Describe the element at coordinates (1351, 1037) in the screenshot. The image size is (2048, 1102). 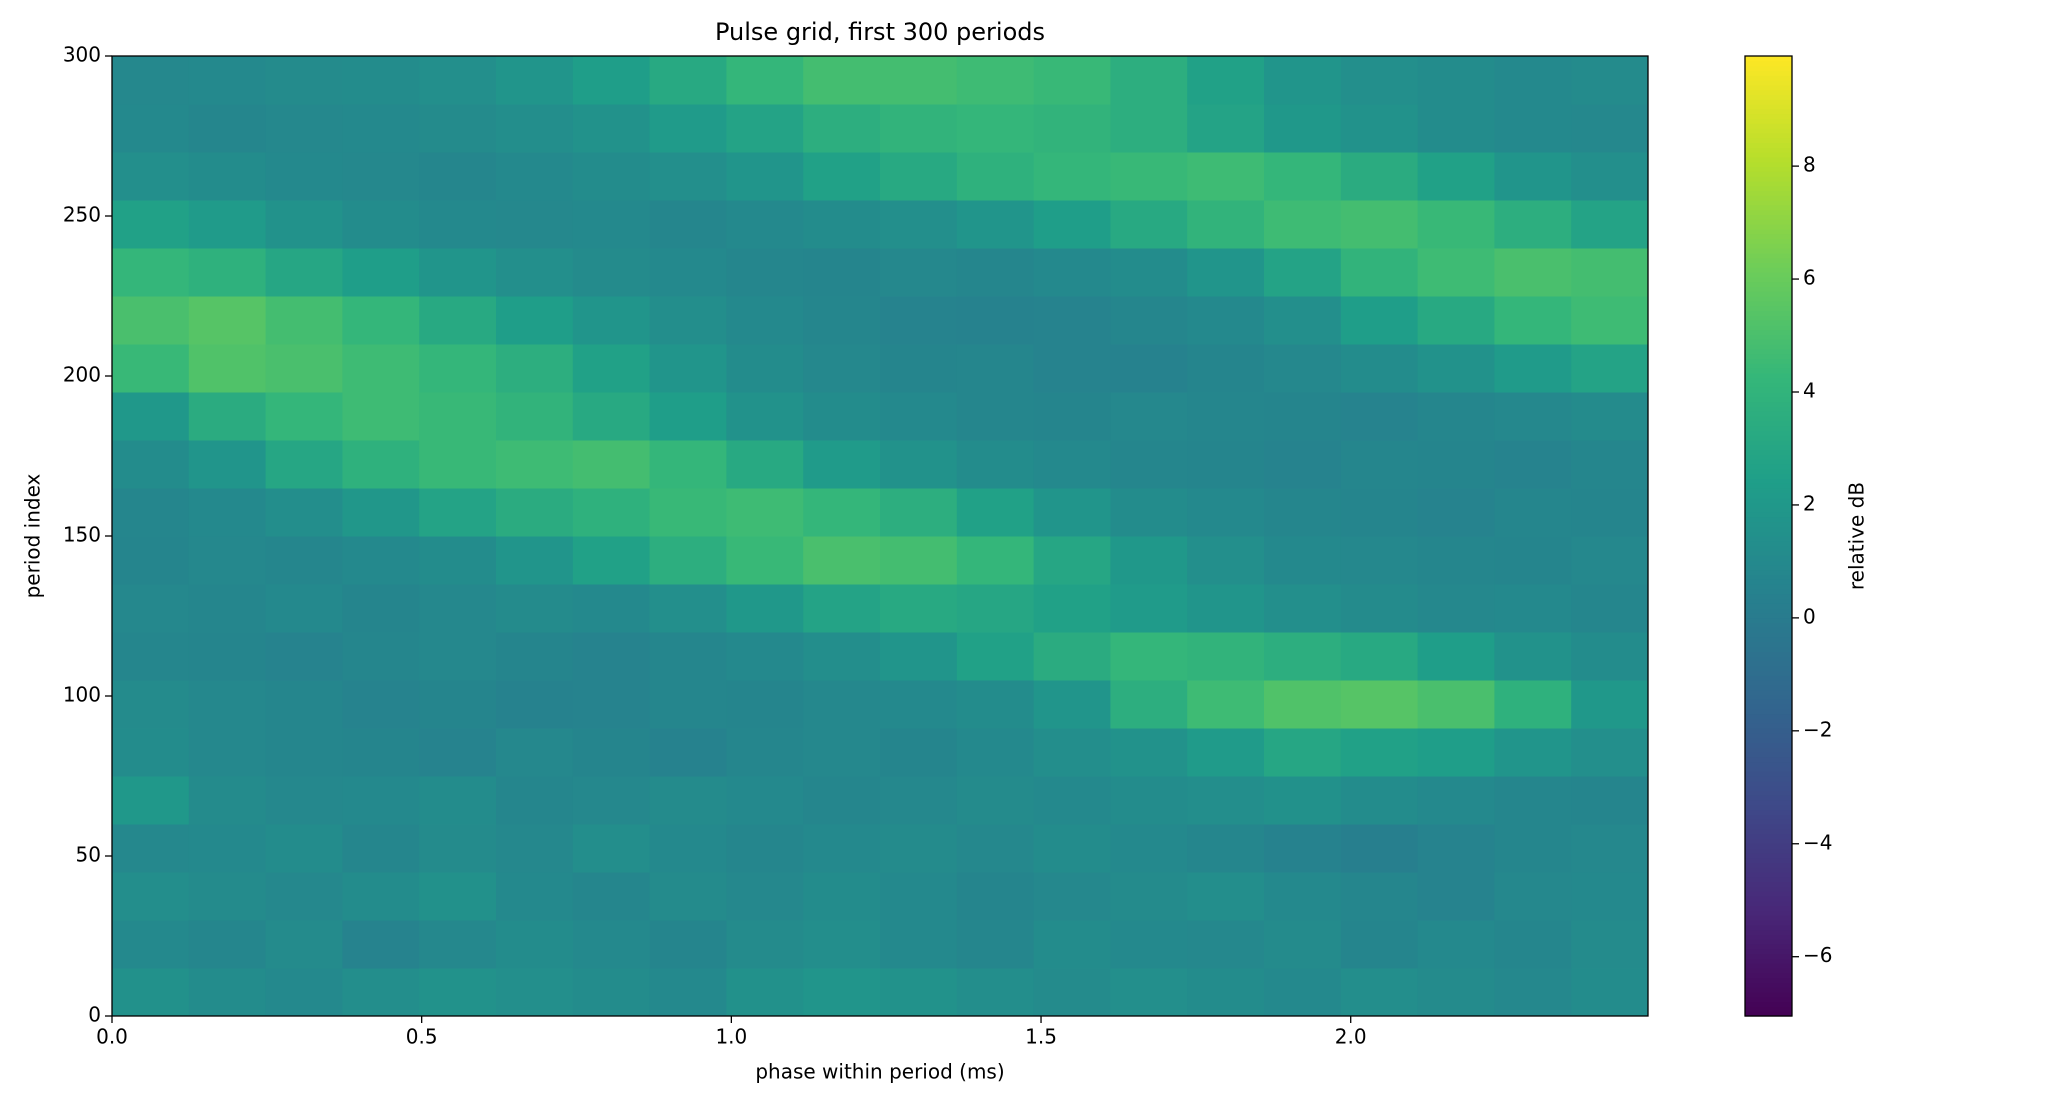
I see `x-tick-label: 2.0` at that location.